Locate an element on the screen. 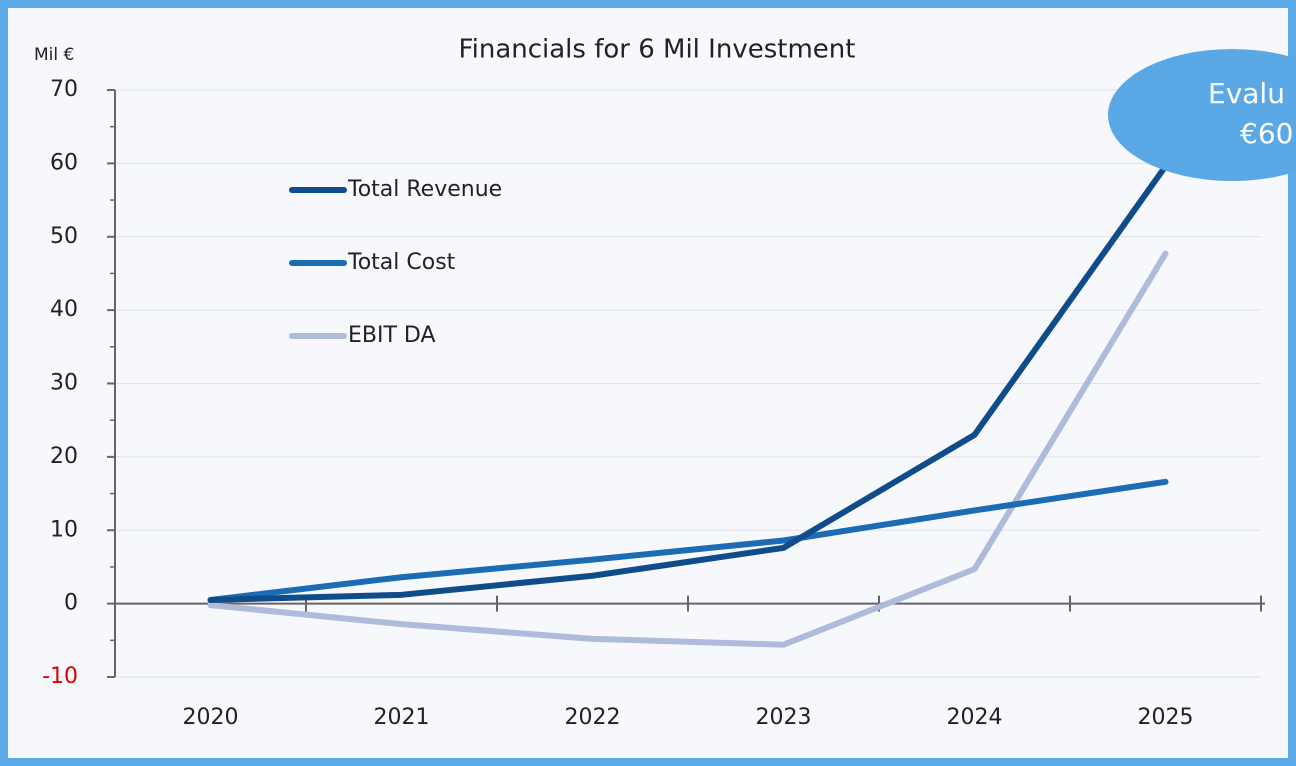 Image resolution: width=1296 pixels, height=766 pixels. y-tick-label: 60 is located at coordinates (64, 162).